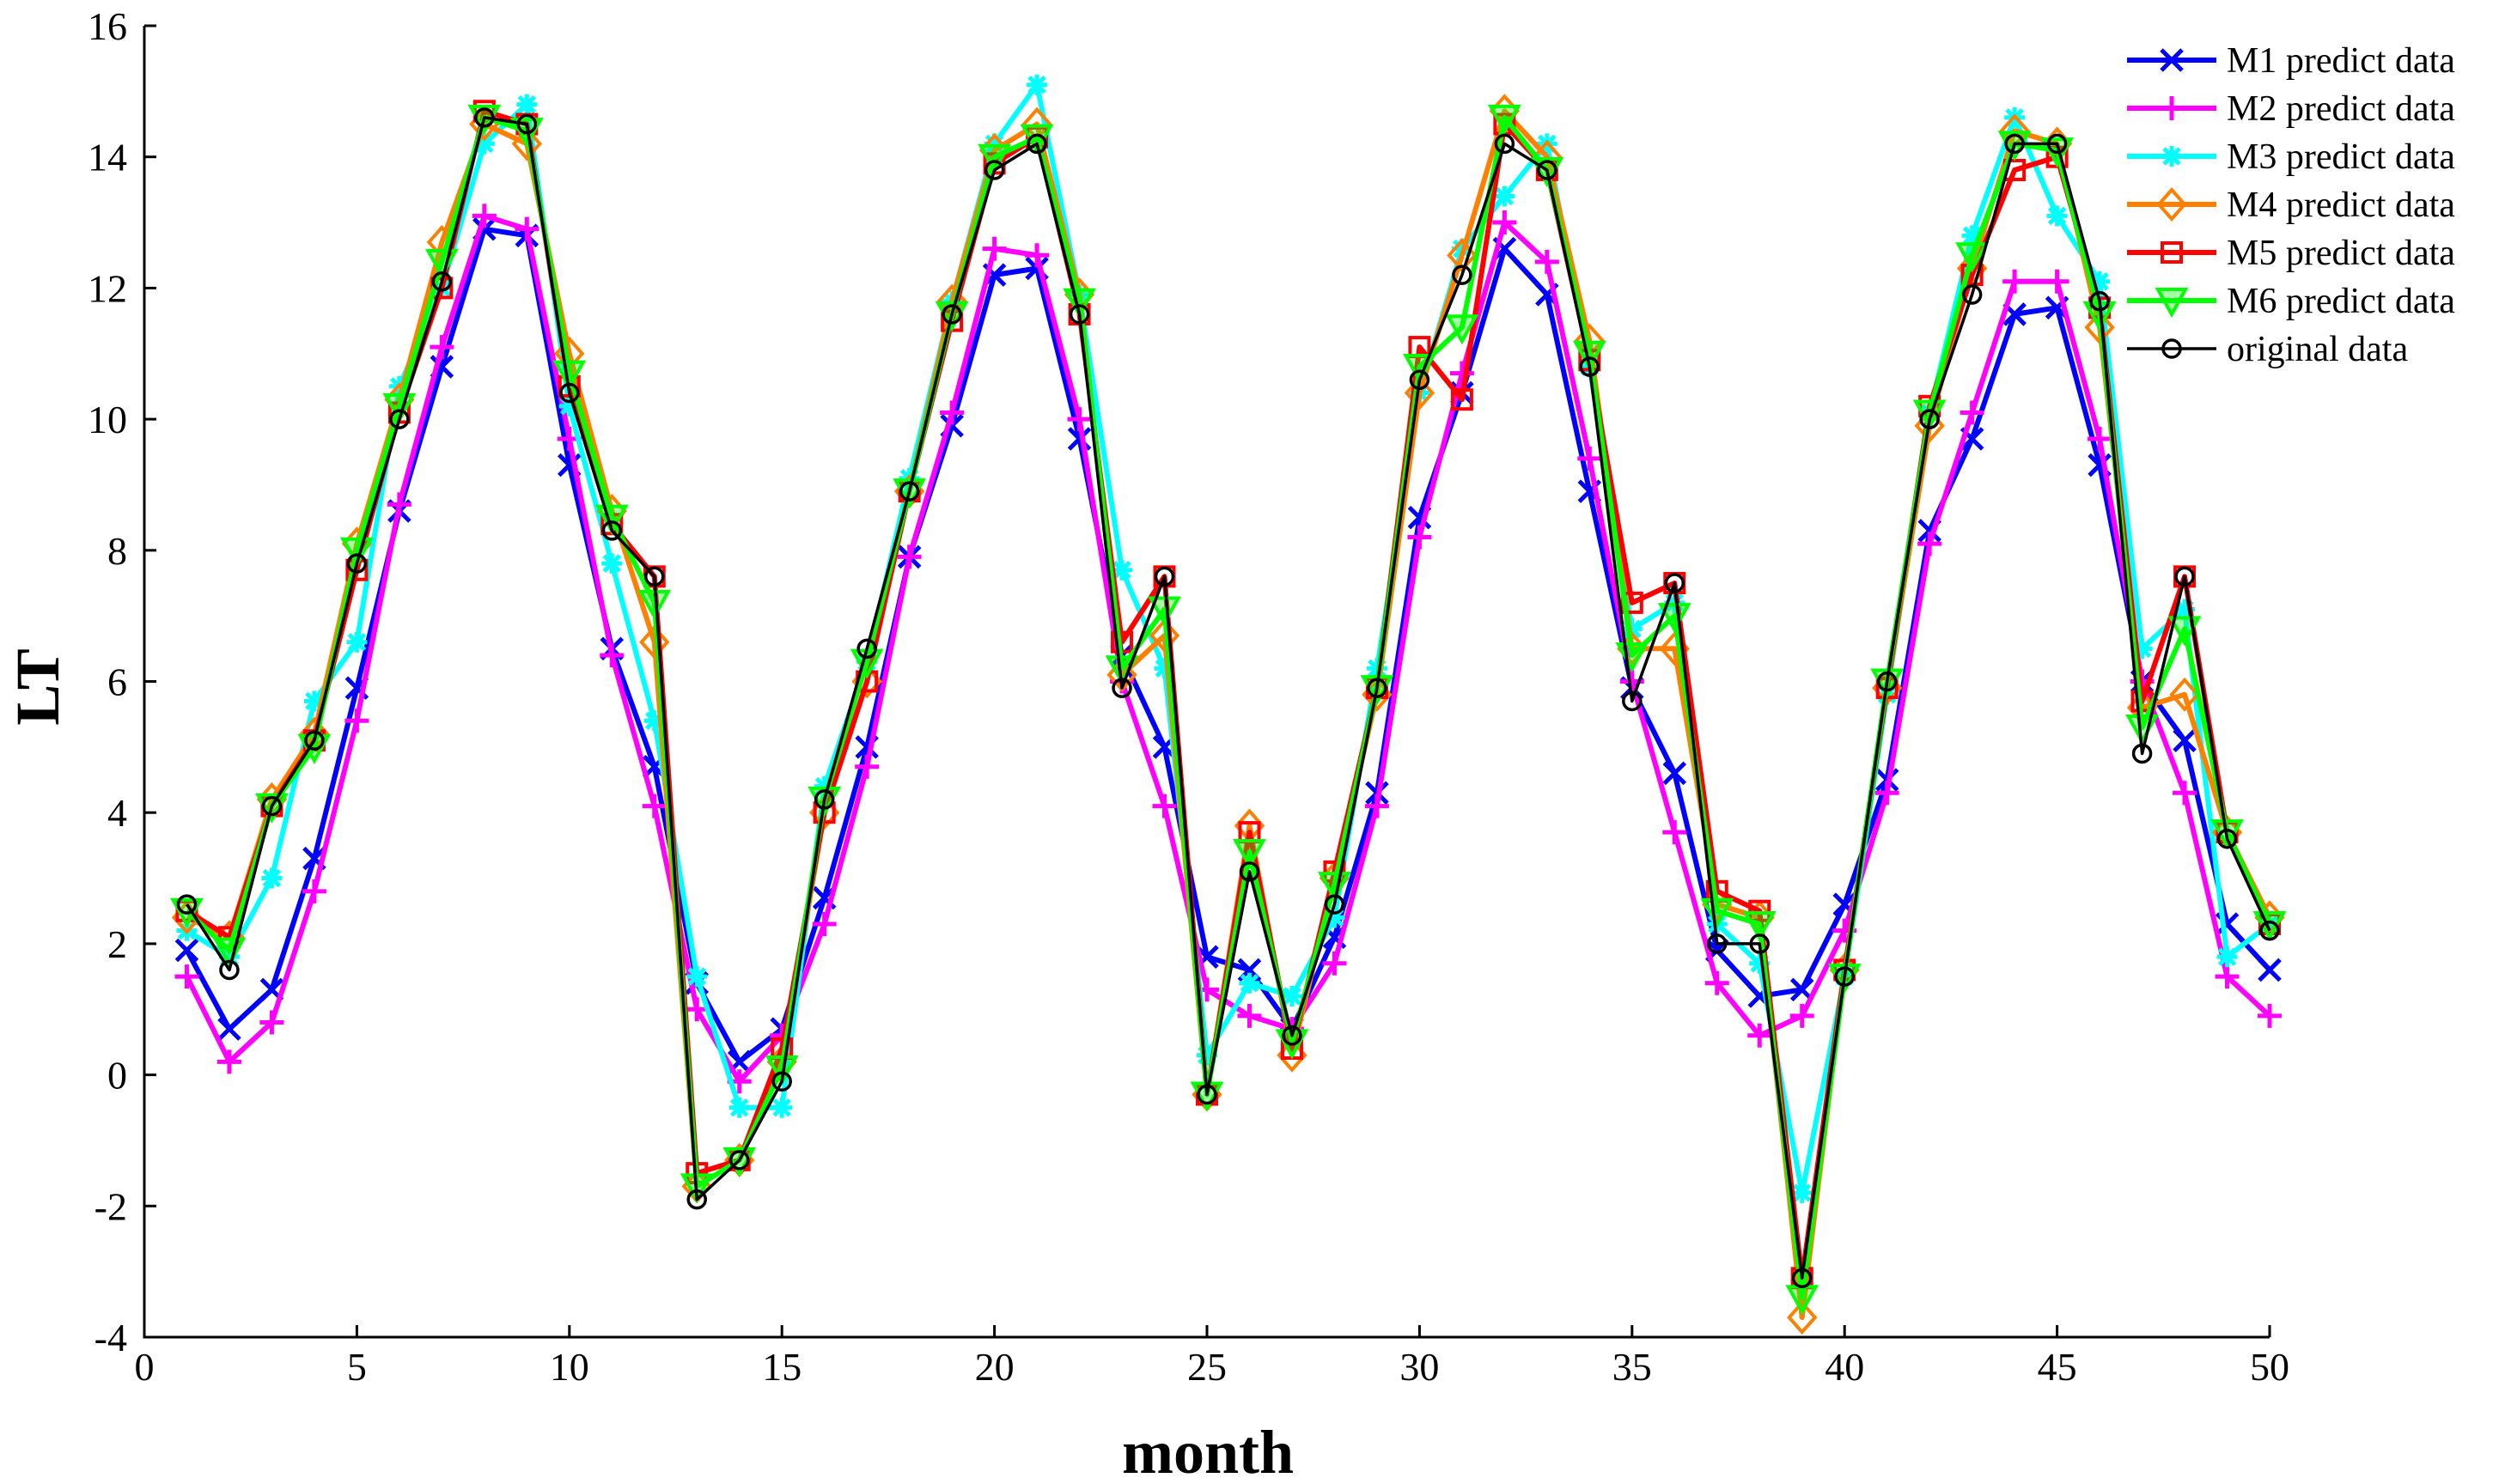  What do you see at coordinates (2341, 301) in the screenshot?
I see `legend-label: M6 predict data` at bounding box center [2341, 301].